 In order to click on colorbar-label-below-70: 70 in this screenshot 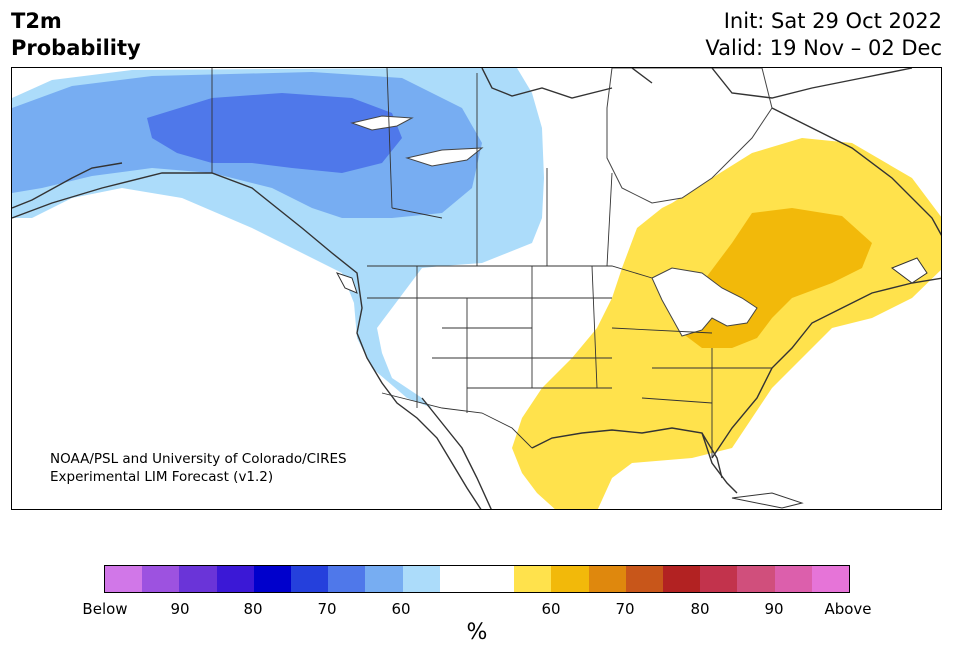, I will do `click(327, 609)`.